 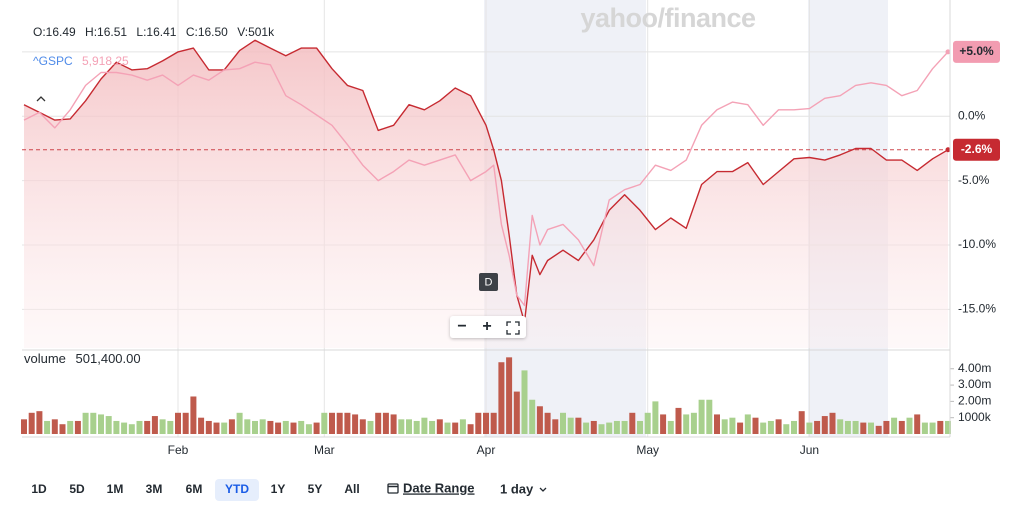 I want to click on range-button-bg, so click(x=237, y=490).